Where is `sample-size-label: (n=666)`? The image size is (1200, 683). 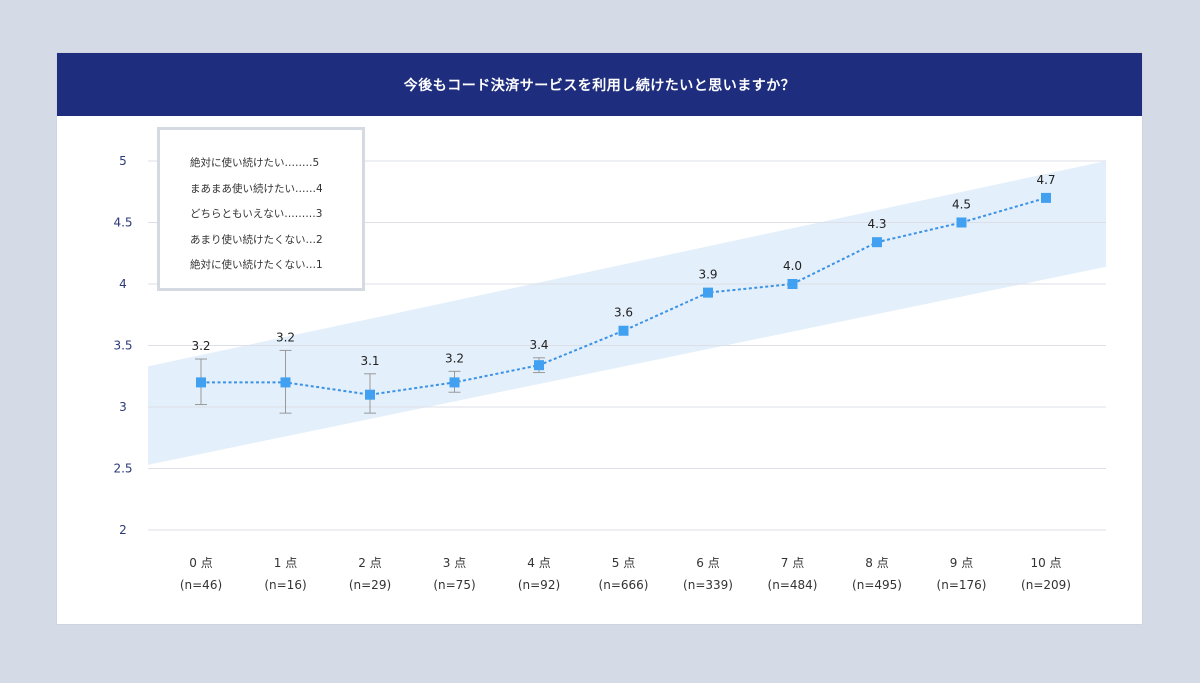
sample-size-label: (n=666) is located at coordinates (624, 585).